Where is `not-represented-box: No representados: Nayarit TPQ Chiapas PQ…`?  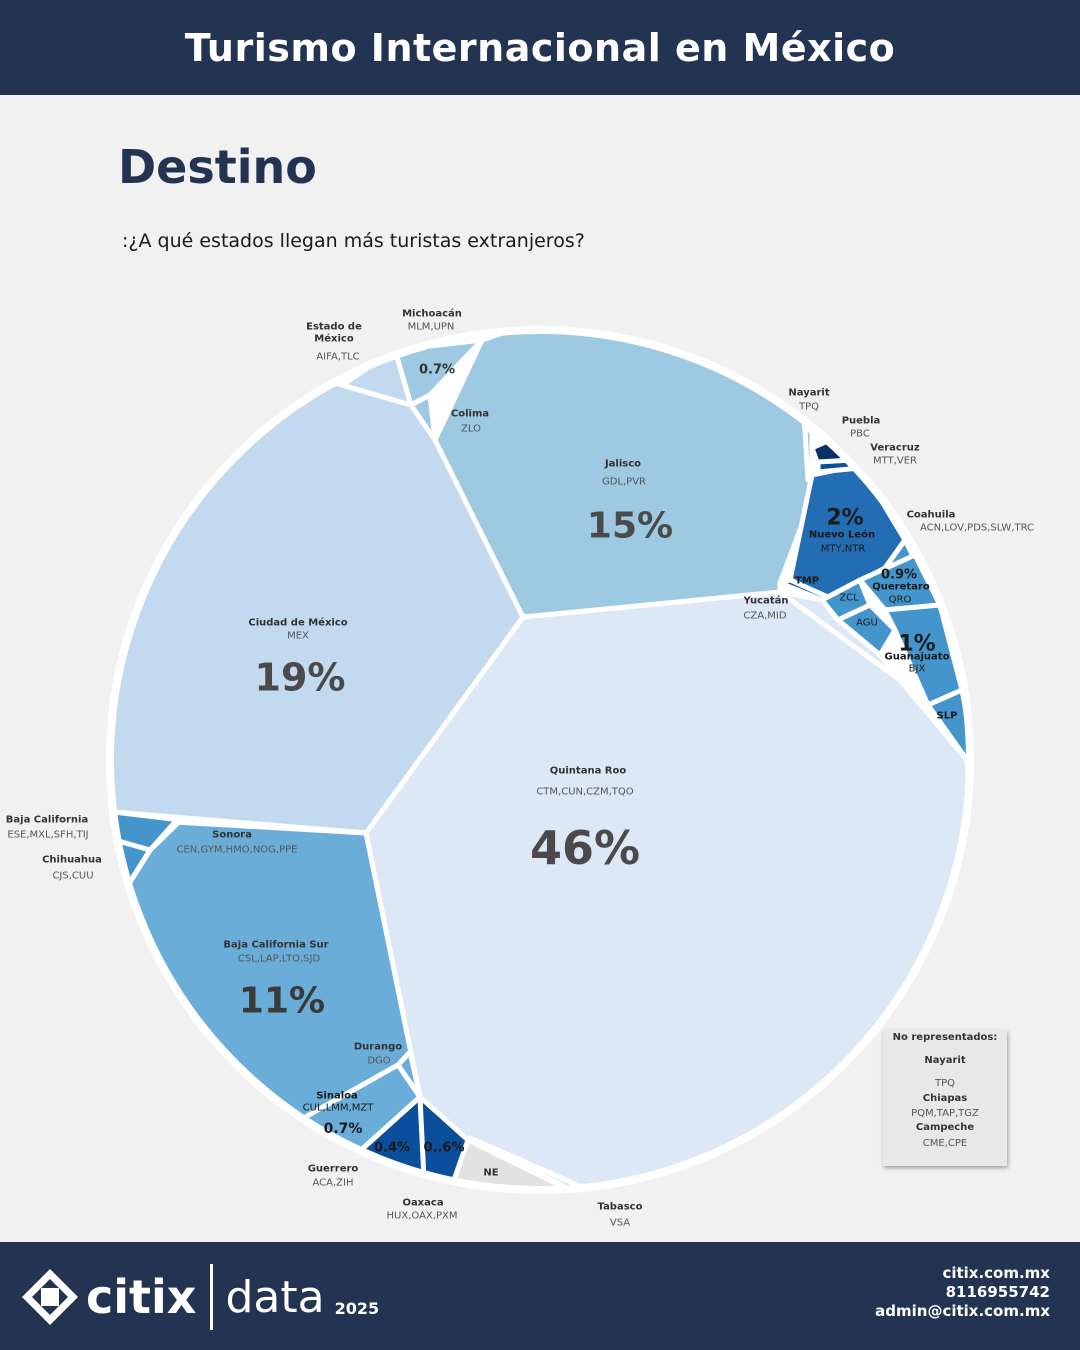 not-represented-box: No representados: Nayarit TPQ Chiapas PQ… is located at coordinates (945, 1098).